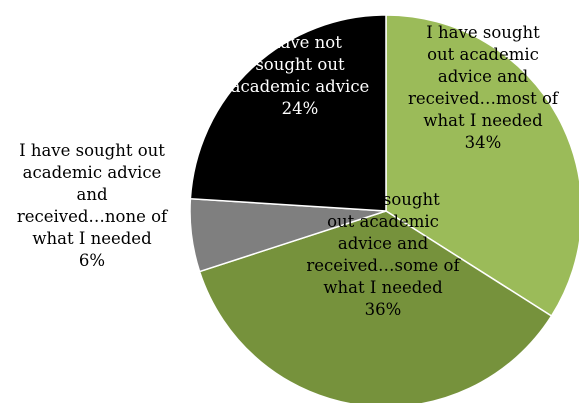 The image size is (579, 403). What do you see at coordinates (92, 260) in the screenshot?
I see `slice-label-line: 6%` at bounding box center [92, 260].